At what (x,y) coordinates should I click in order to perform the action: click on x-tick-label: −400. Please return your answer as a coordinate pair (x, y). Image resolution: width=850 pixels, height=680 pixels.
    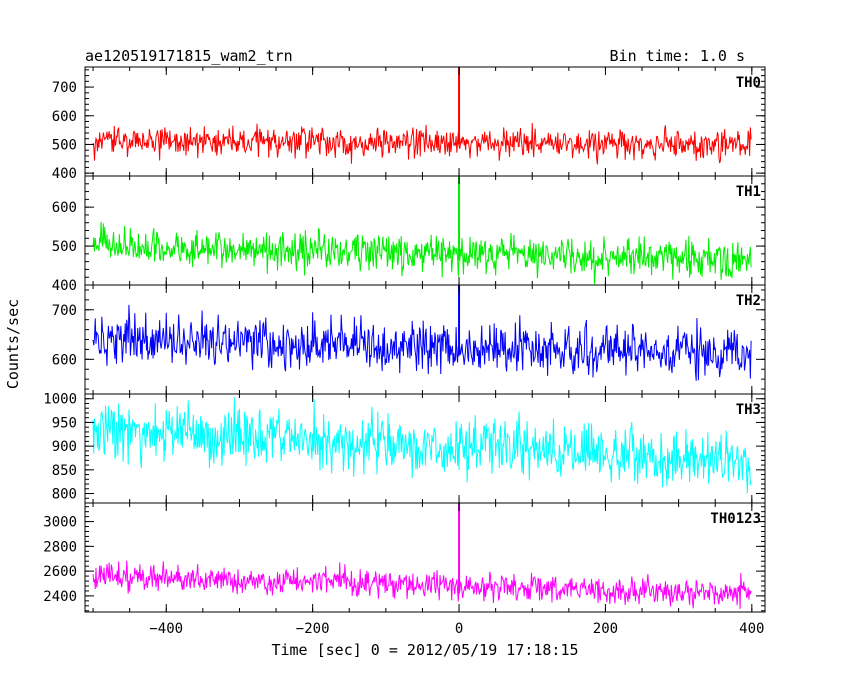
    Looking at the image, I should click on (166, 629).